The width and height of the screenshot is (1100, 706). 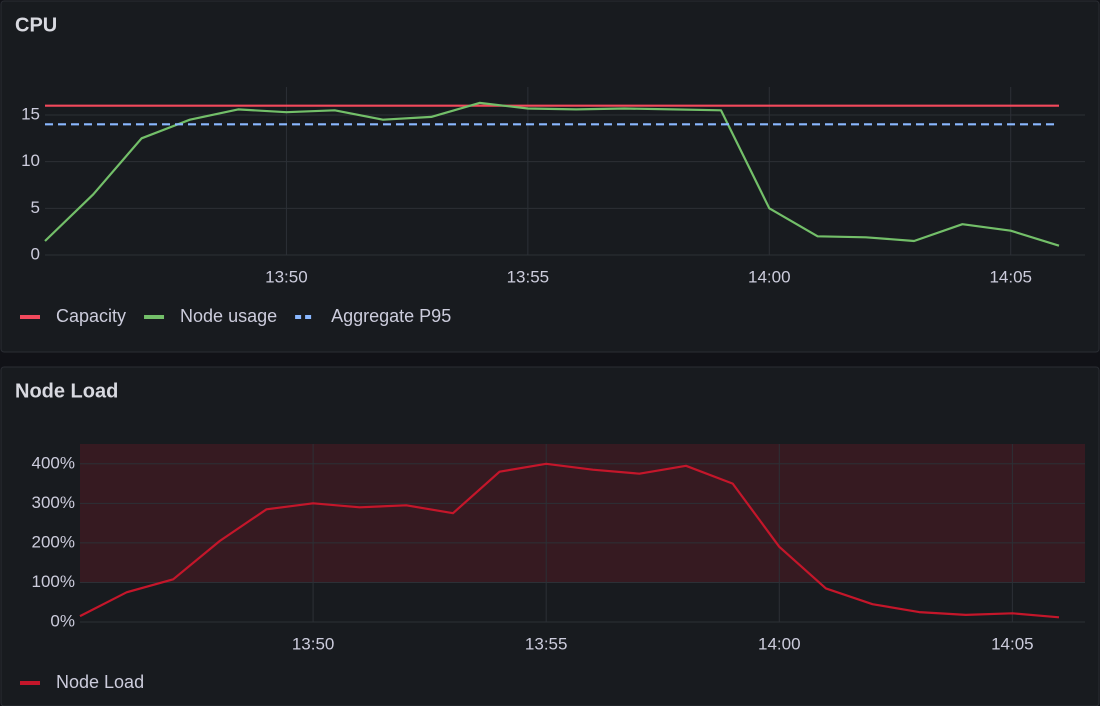 I want to click on panel-title: Node Load, so click(x=66, y=391).